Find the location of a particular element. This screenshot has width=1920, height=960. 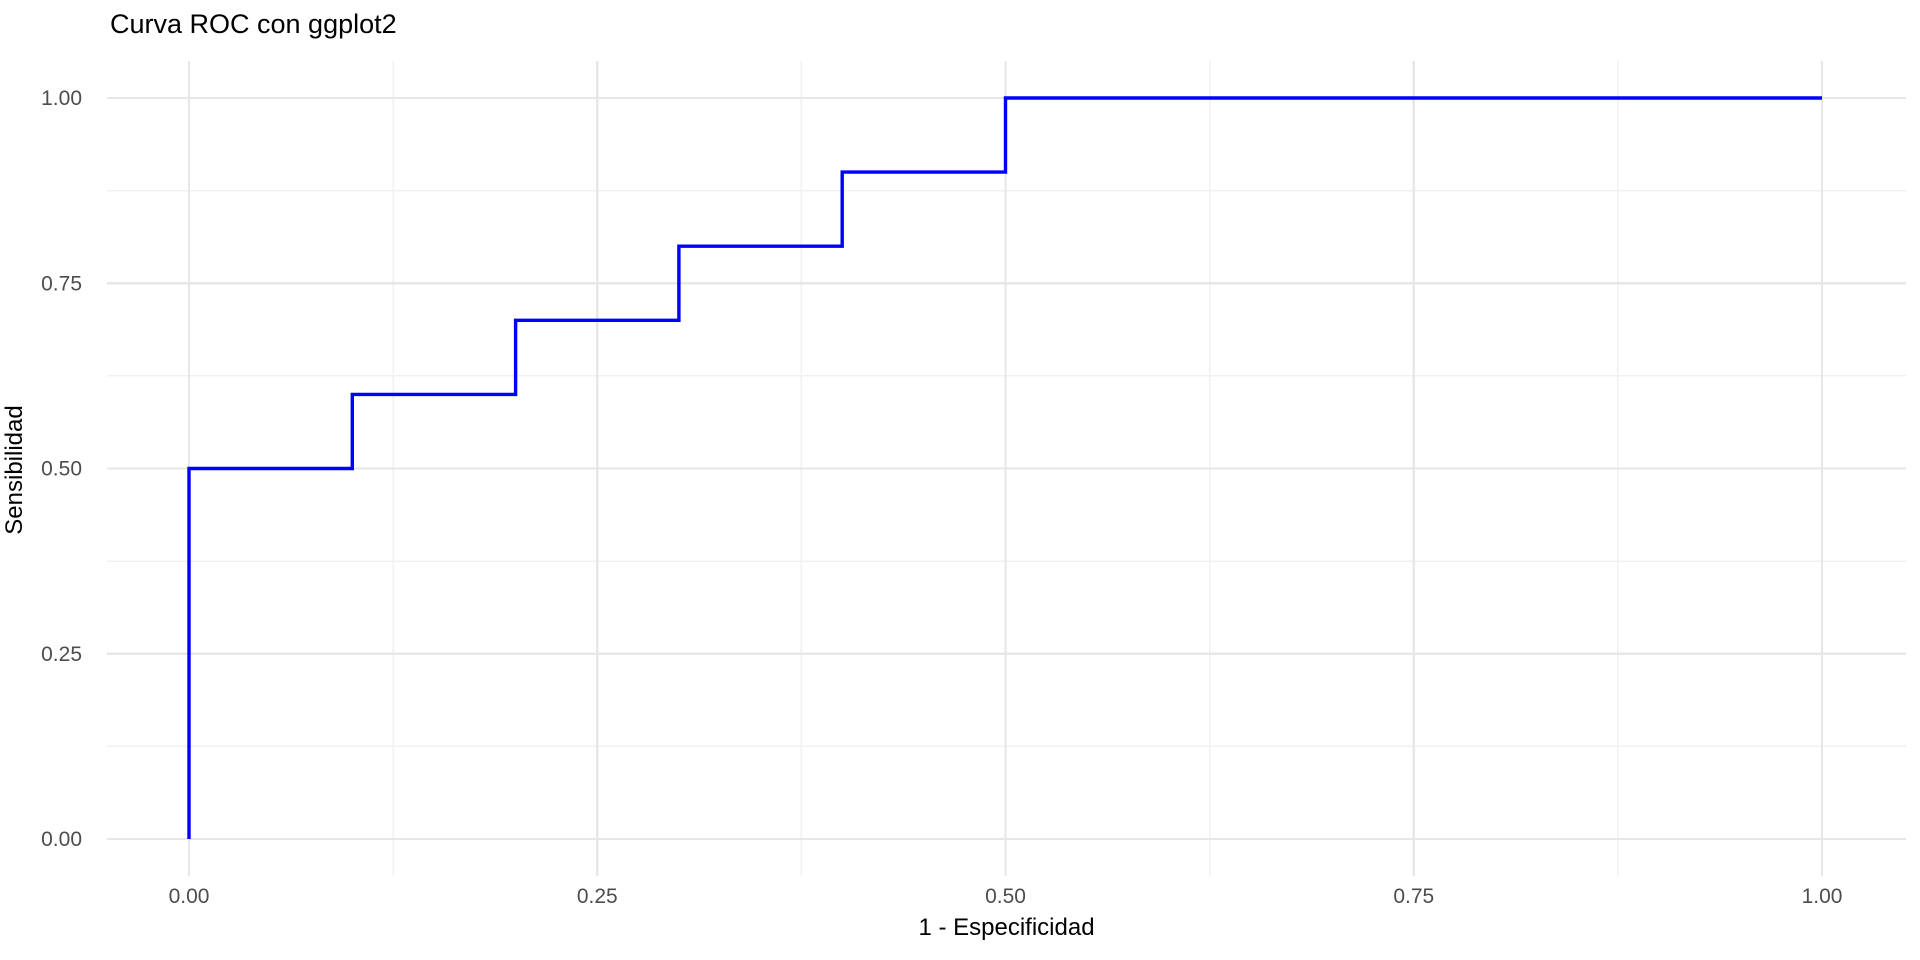

x-axis-title: 1 - Especificidad is located at coordinates (1006, 927).